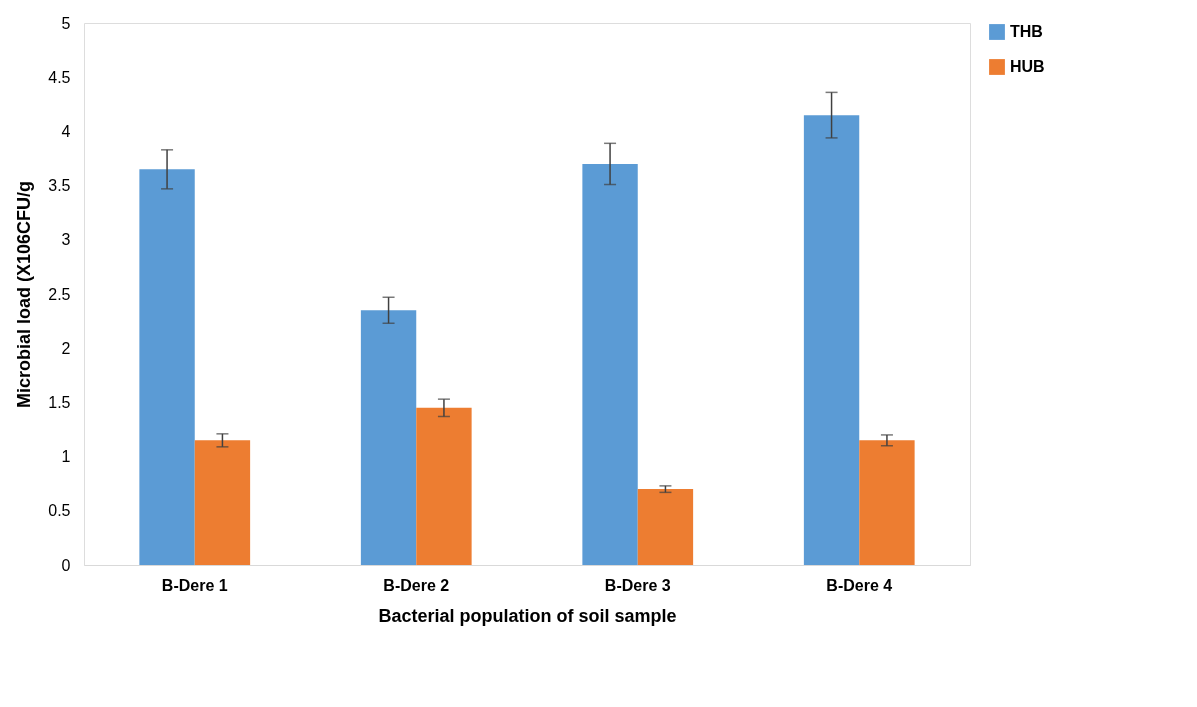 This screenshot has height=707, width=1197. Describe the element at coordinates (24, 294) in the screenshot. I see `y-axis-title: Microbial load (X106CFU/g` at that location.